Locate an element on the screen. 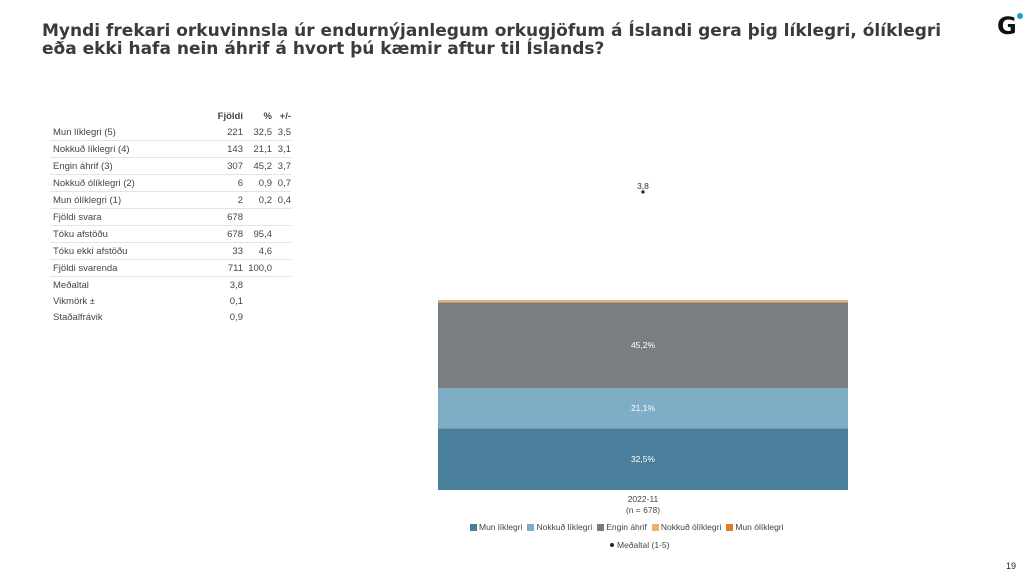 This screenshot has height=580, width=1024. gallup-logo: G is located at coordinates (1010, 26).